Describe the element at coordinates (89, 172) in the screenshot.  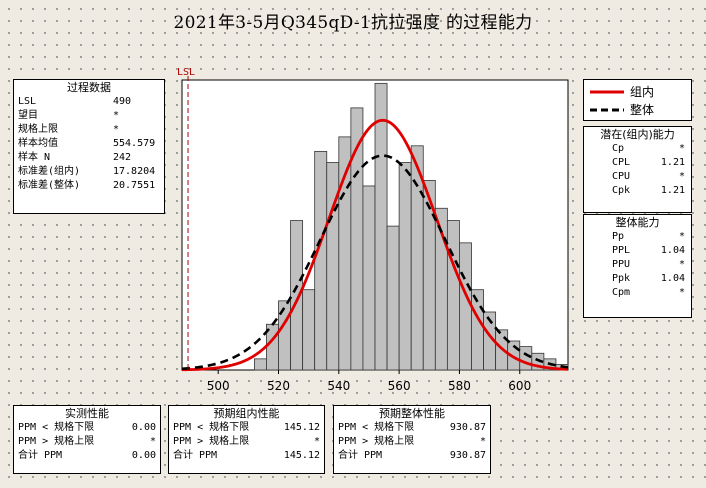
I see `process-row-sd-within: 标准差(组内) 17.8204` at that location.